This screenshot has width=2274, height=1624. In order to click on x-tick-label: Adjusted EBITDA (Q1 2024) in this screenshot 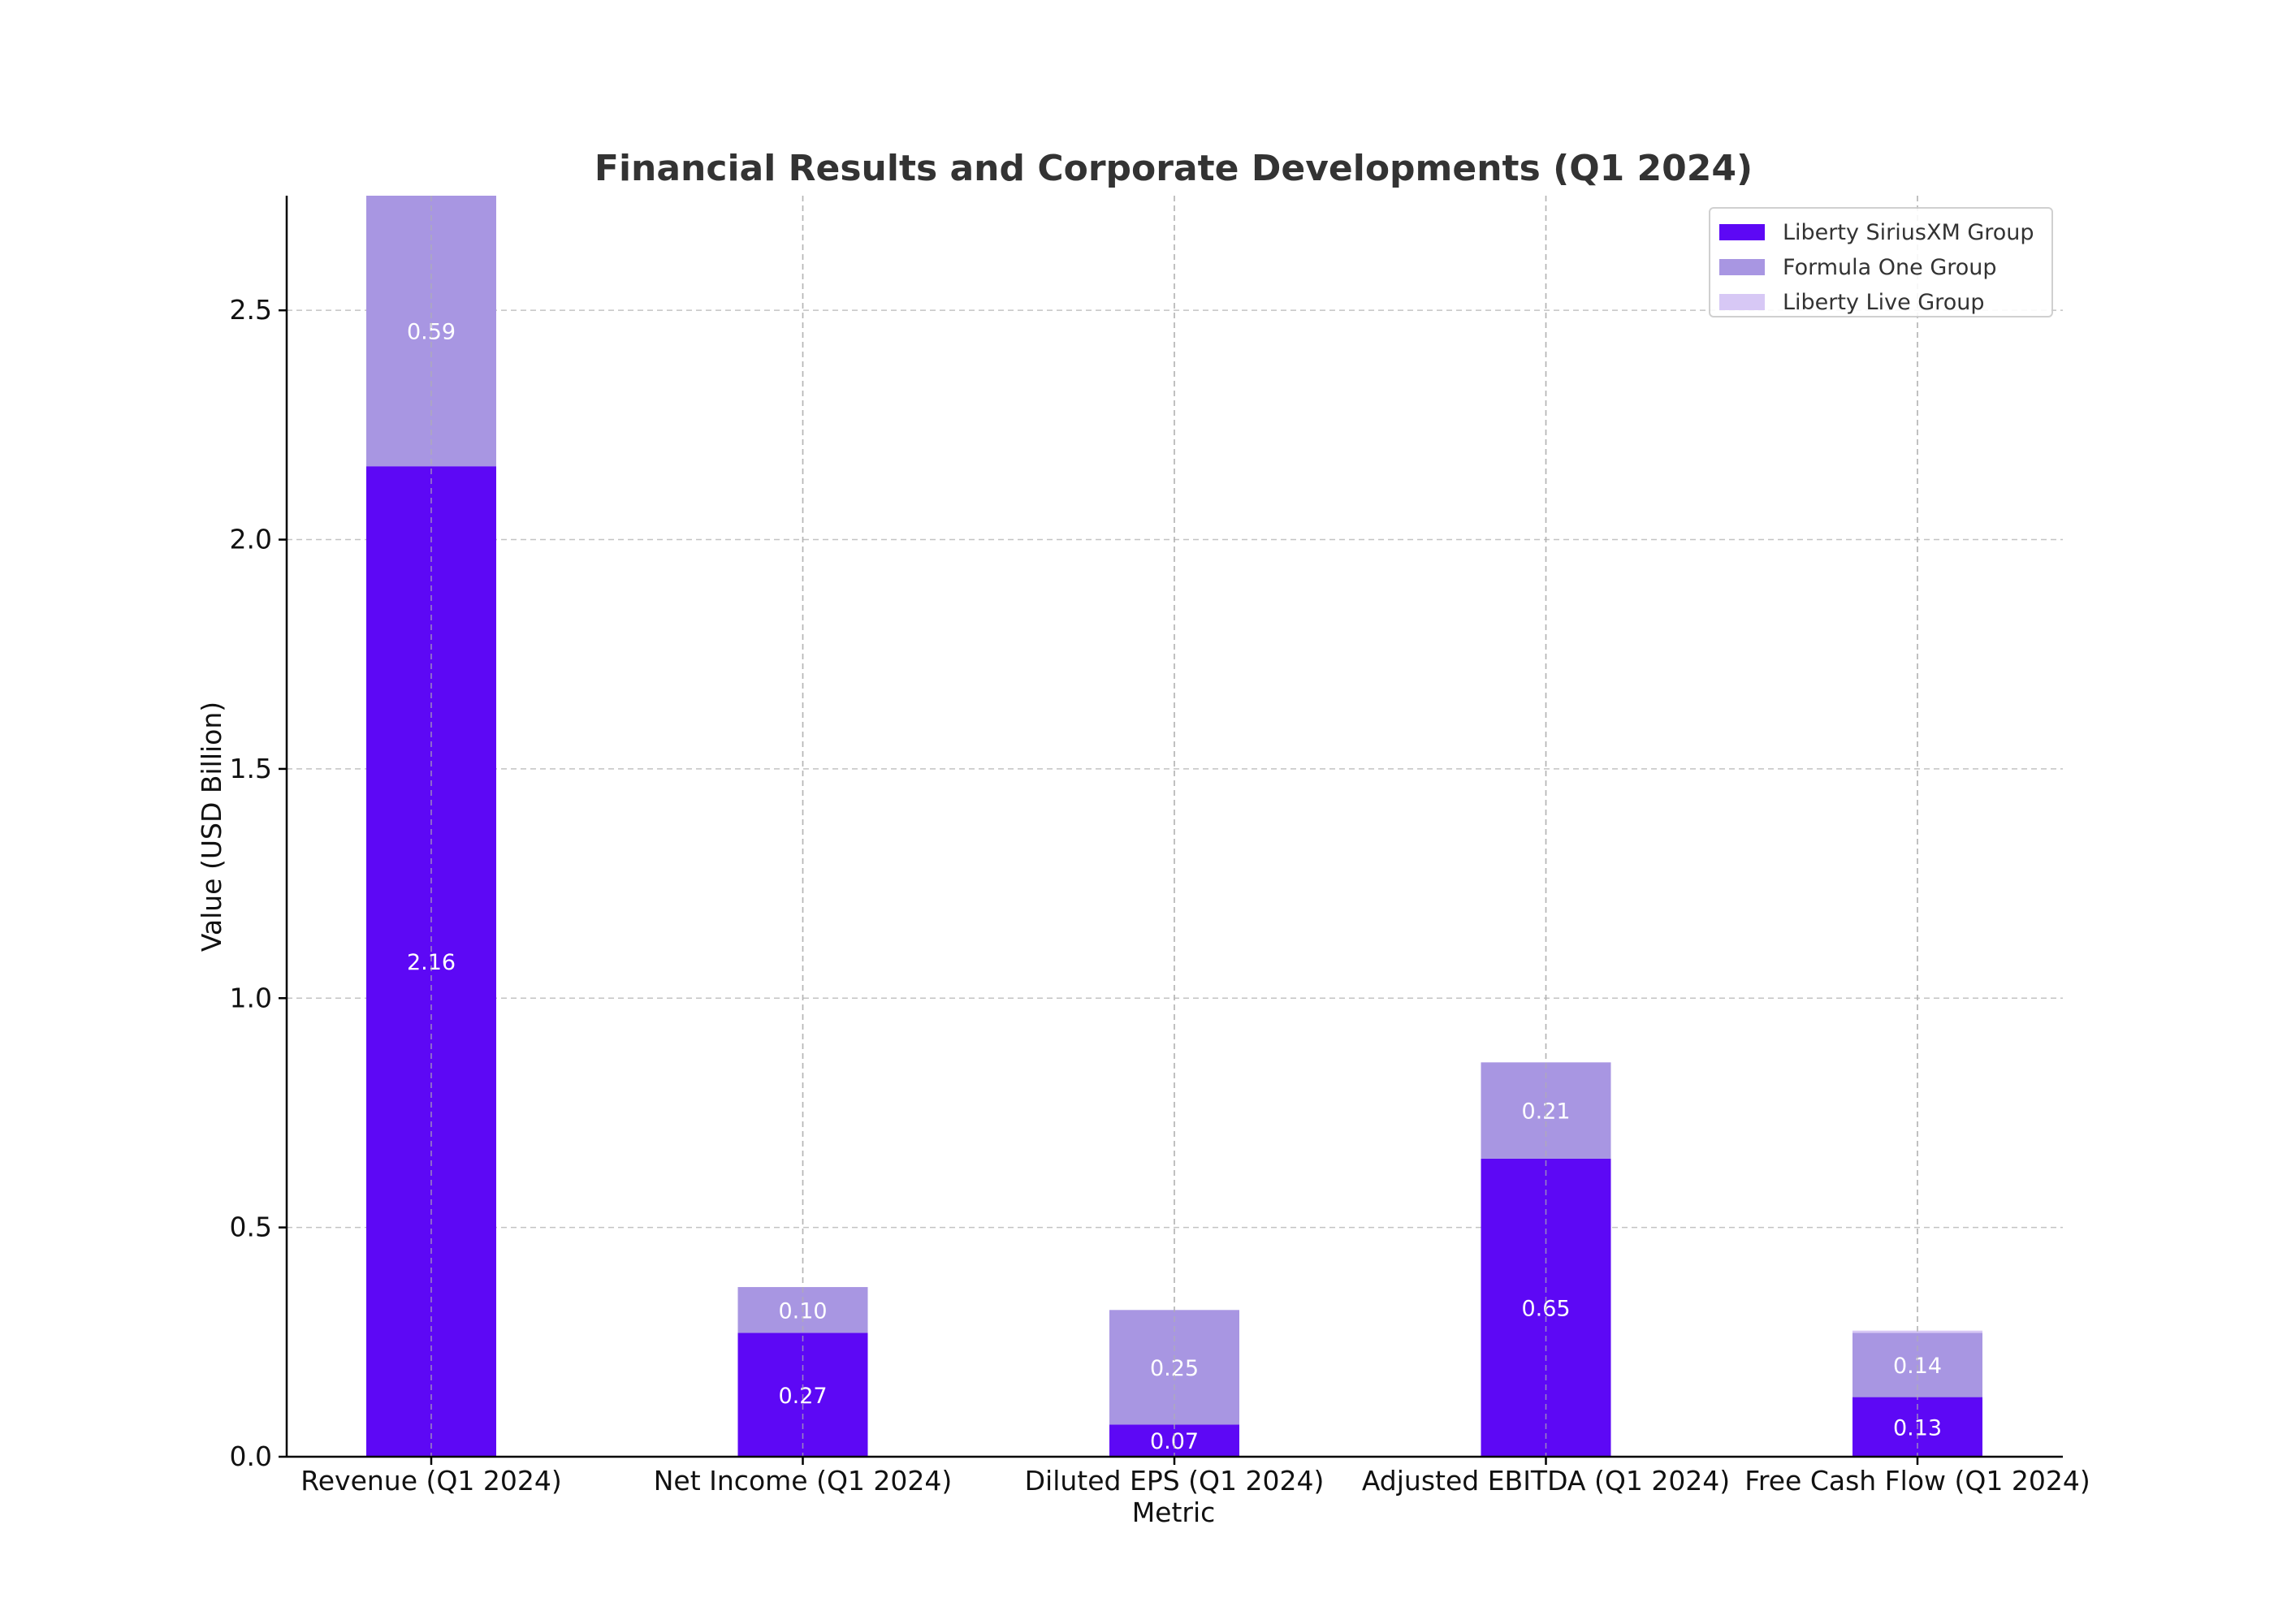, I will do `click(1546, 1481)`.